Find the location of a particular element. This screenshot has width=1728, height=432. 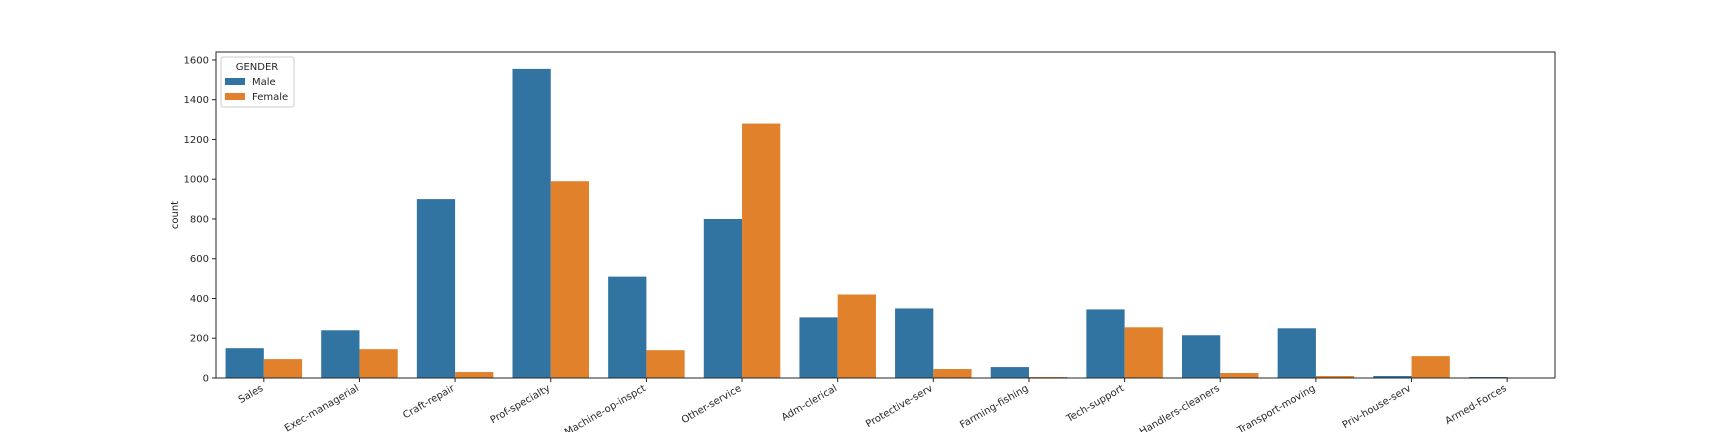

x-tick-label: Craft-repair is located at coordinates (429, 402).